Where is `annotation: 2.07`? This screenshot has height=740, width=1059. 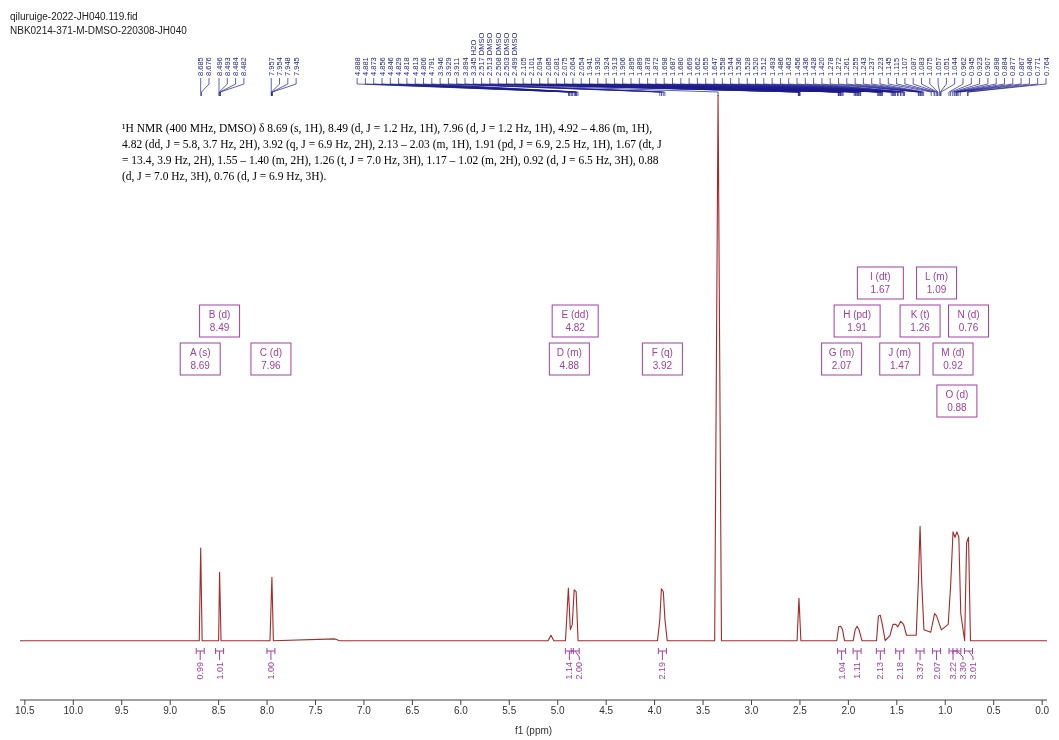
annotation: 2.07 is located at coordinates (936, 671).